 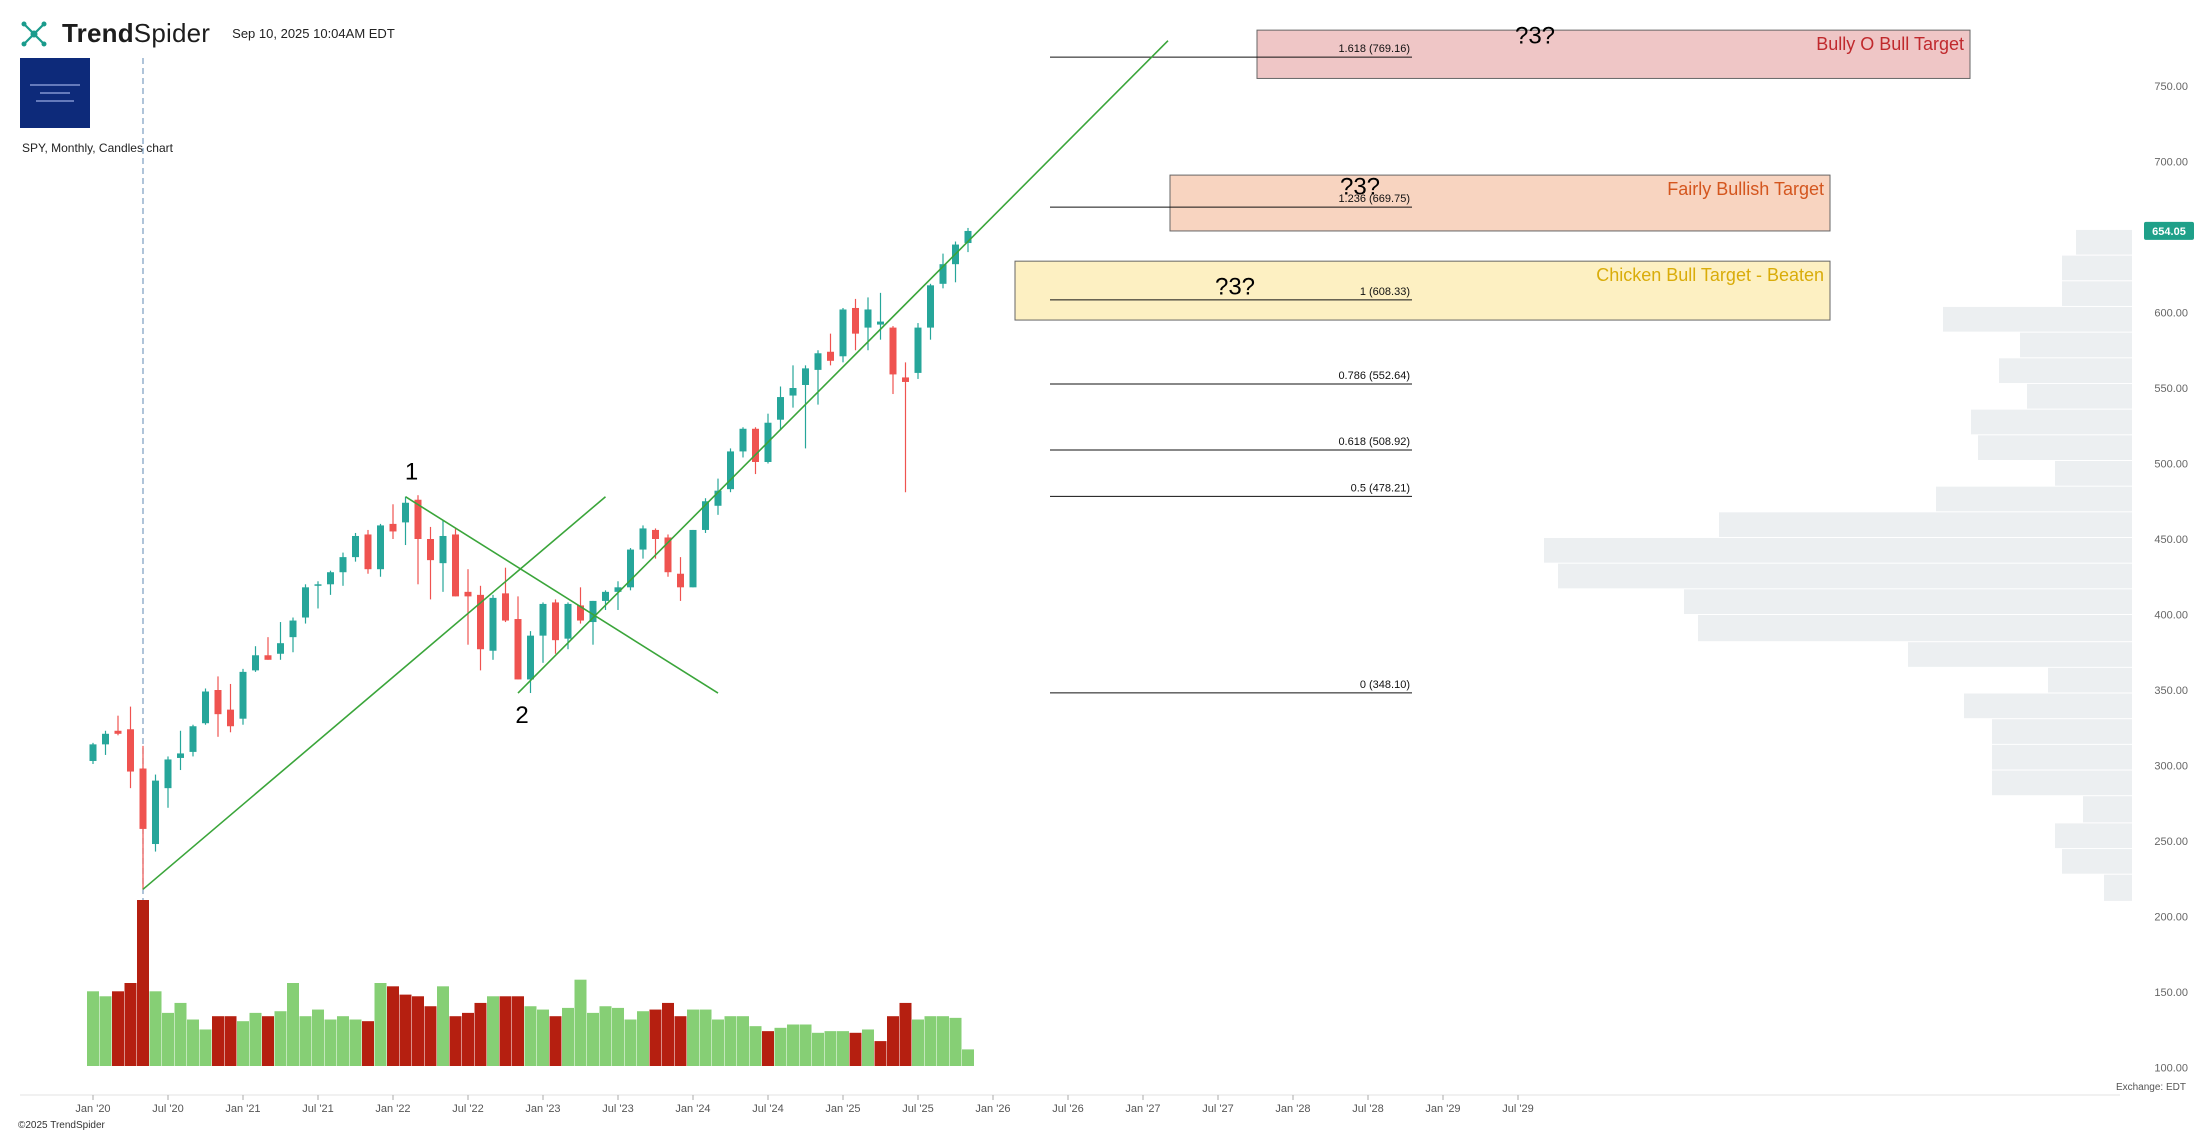 I want to click on x-axis-tick-label: Jan '24, so click(x=692, y=1109).